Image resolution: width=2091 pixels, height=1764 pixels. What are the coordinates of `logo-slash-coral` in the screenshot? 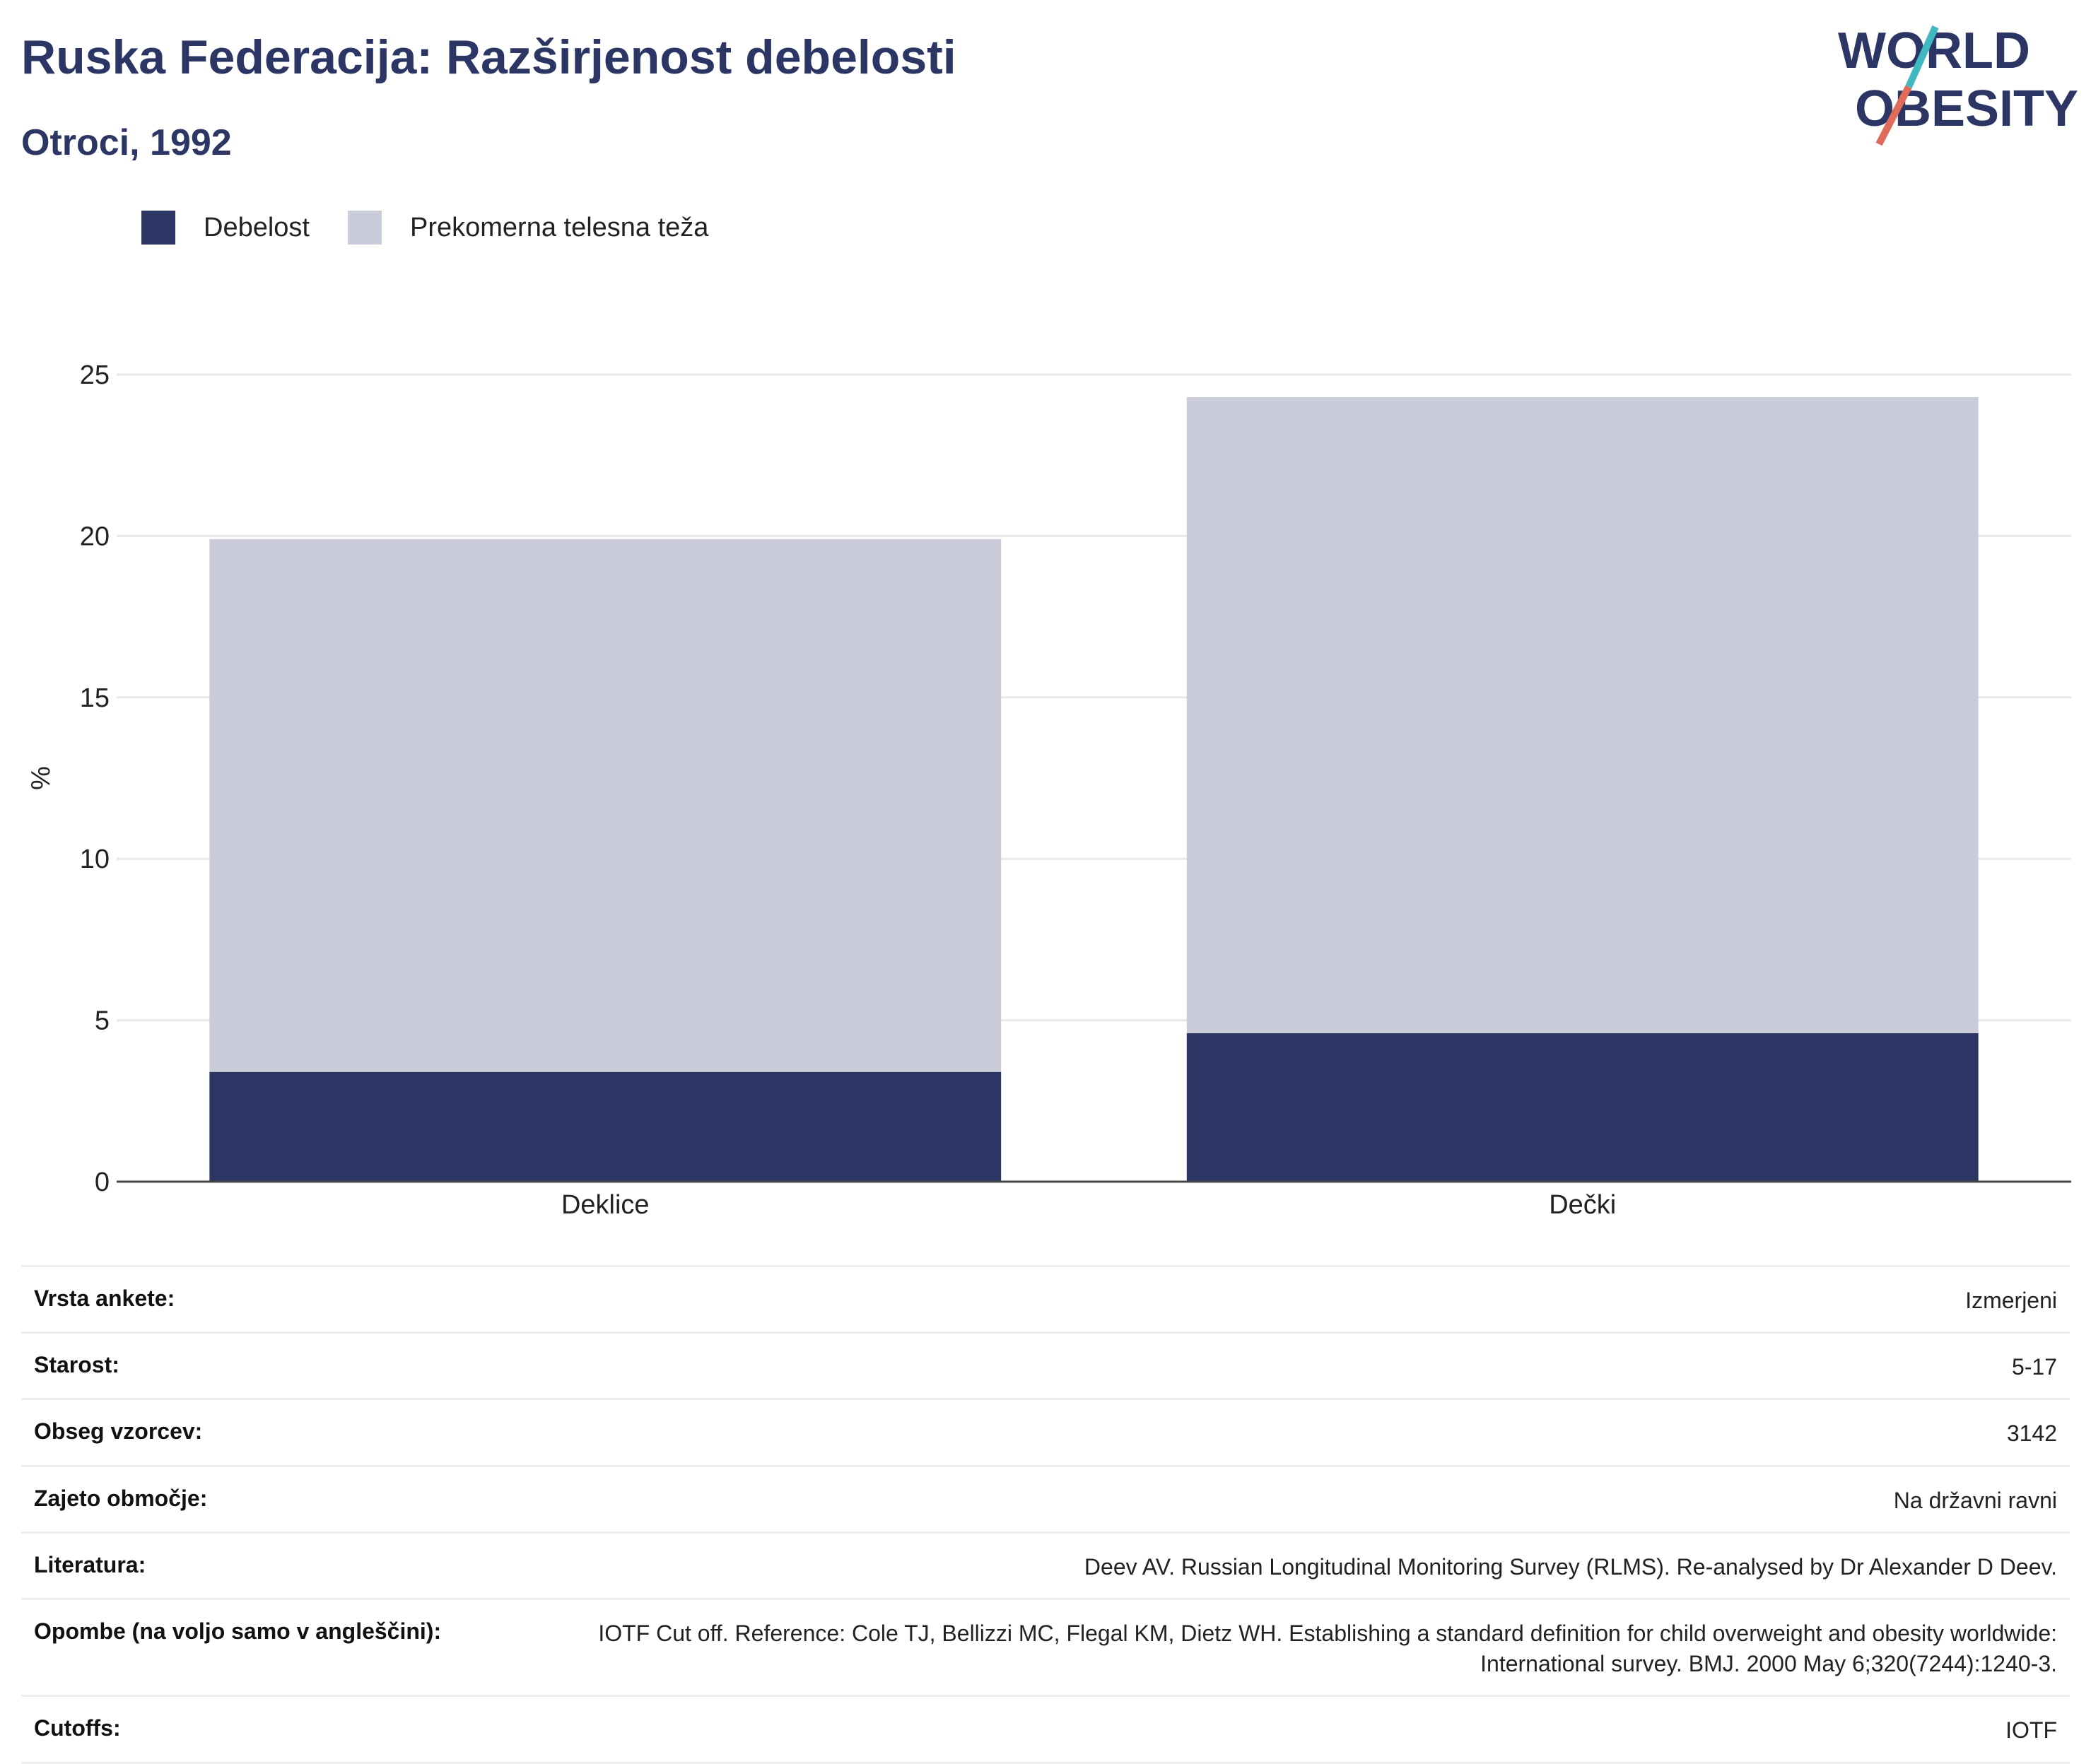 It's located at (1893, 115).